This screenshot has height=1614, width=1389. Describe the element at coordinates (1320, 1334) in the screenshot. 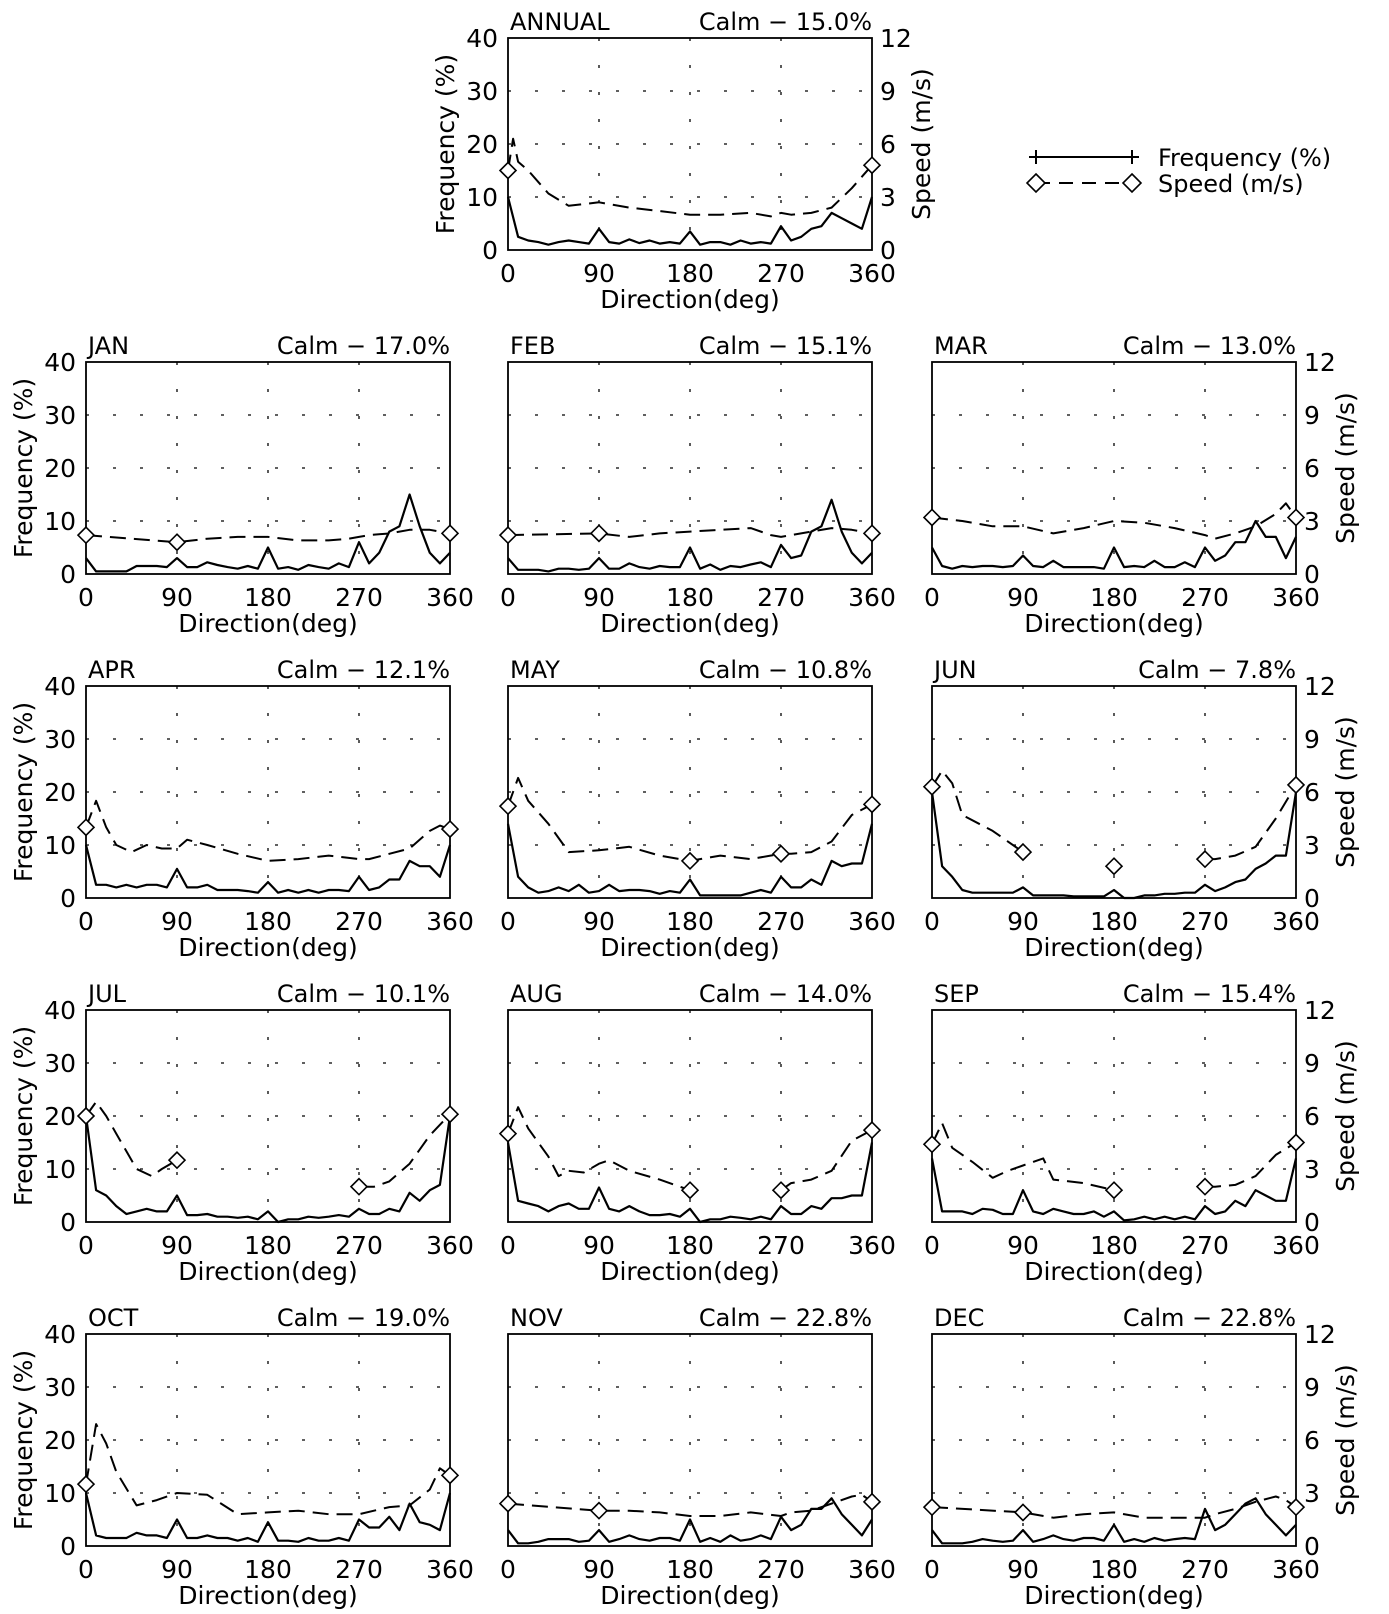

I see `y-right-tick-label: 12` at that location.